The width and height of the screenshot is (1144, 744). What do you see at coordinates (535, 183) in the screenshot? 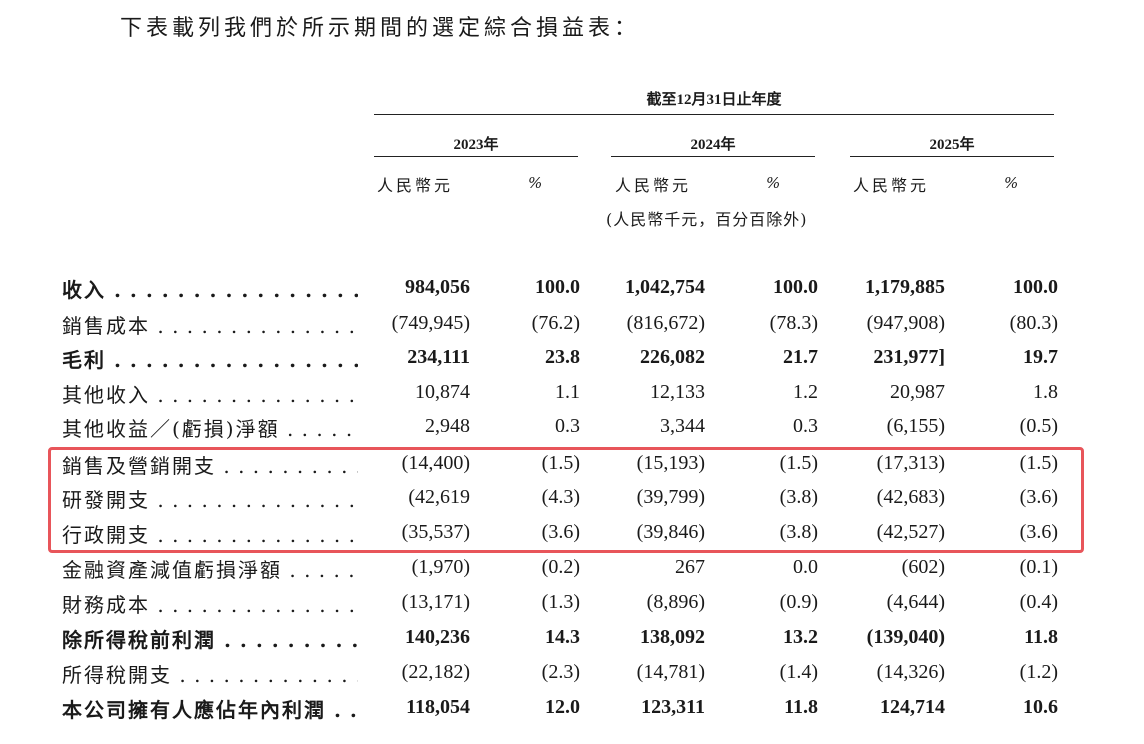
I see `pct-label-2023: %` at bounding box center [535, 183].